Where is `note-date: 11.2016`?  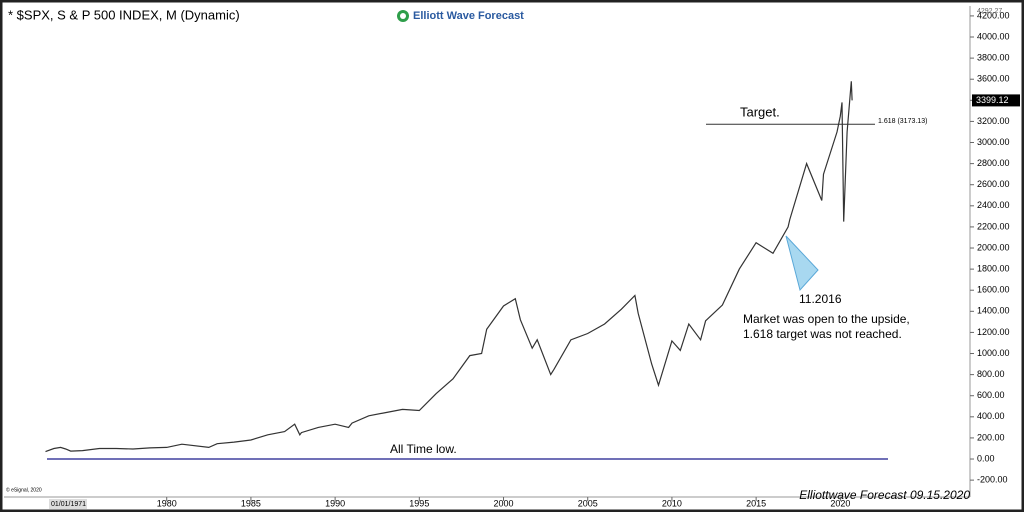 note-date: 11.2016 is located at coordinates (820, 299).